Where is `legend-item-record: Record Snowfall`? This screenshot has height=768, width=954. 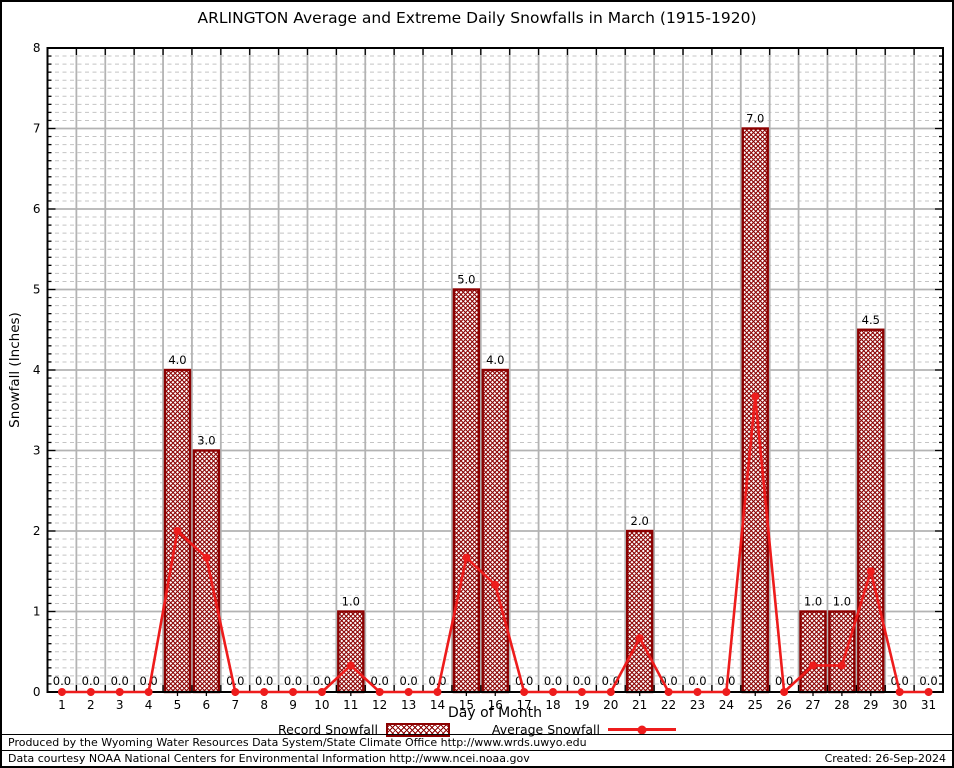
legend-item-record: Record Snowfall is located at coordinates (364, 729).